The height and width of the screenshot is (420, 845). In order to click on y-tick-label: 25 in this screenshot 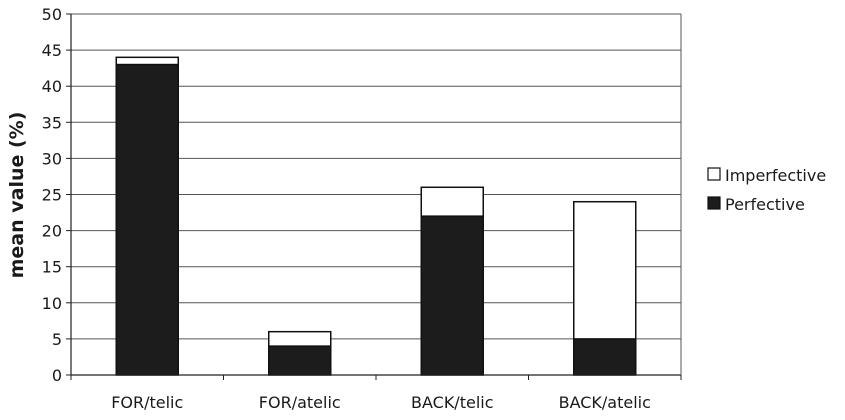, I will do `click(52, 195)`.